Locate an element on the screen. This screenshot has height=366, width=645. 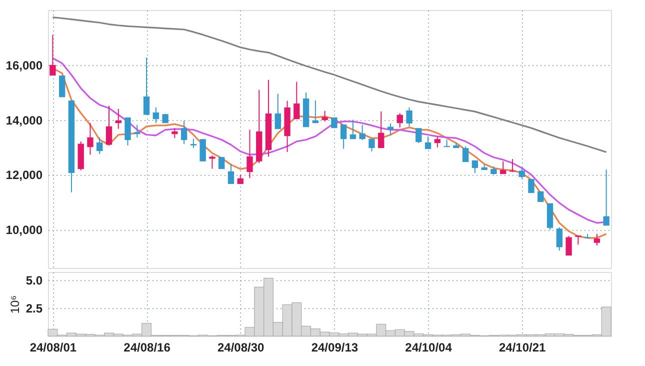
x-tick-label: 24/08/01 is located at coordinates (53, 347).